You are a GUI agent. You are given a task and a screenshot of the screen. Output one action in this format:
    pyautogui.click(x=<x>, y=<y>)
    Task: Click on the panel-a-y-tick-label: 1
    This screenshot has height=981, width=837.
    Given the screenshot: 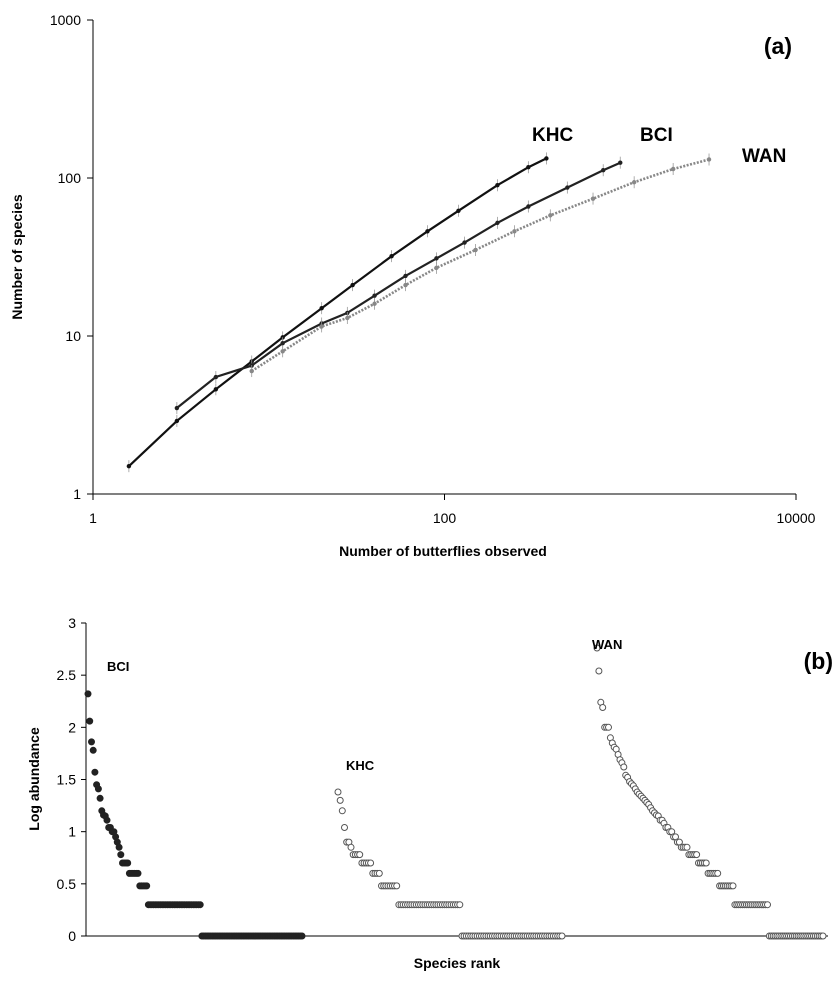 What is the action you would take?
    pyautogui.click(x=77, y=494)
    